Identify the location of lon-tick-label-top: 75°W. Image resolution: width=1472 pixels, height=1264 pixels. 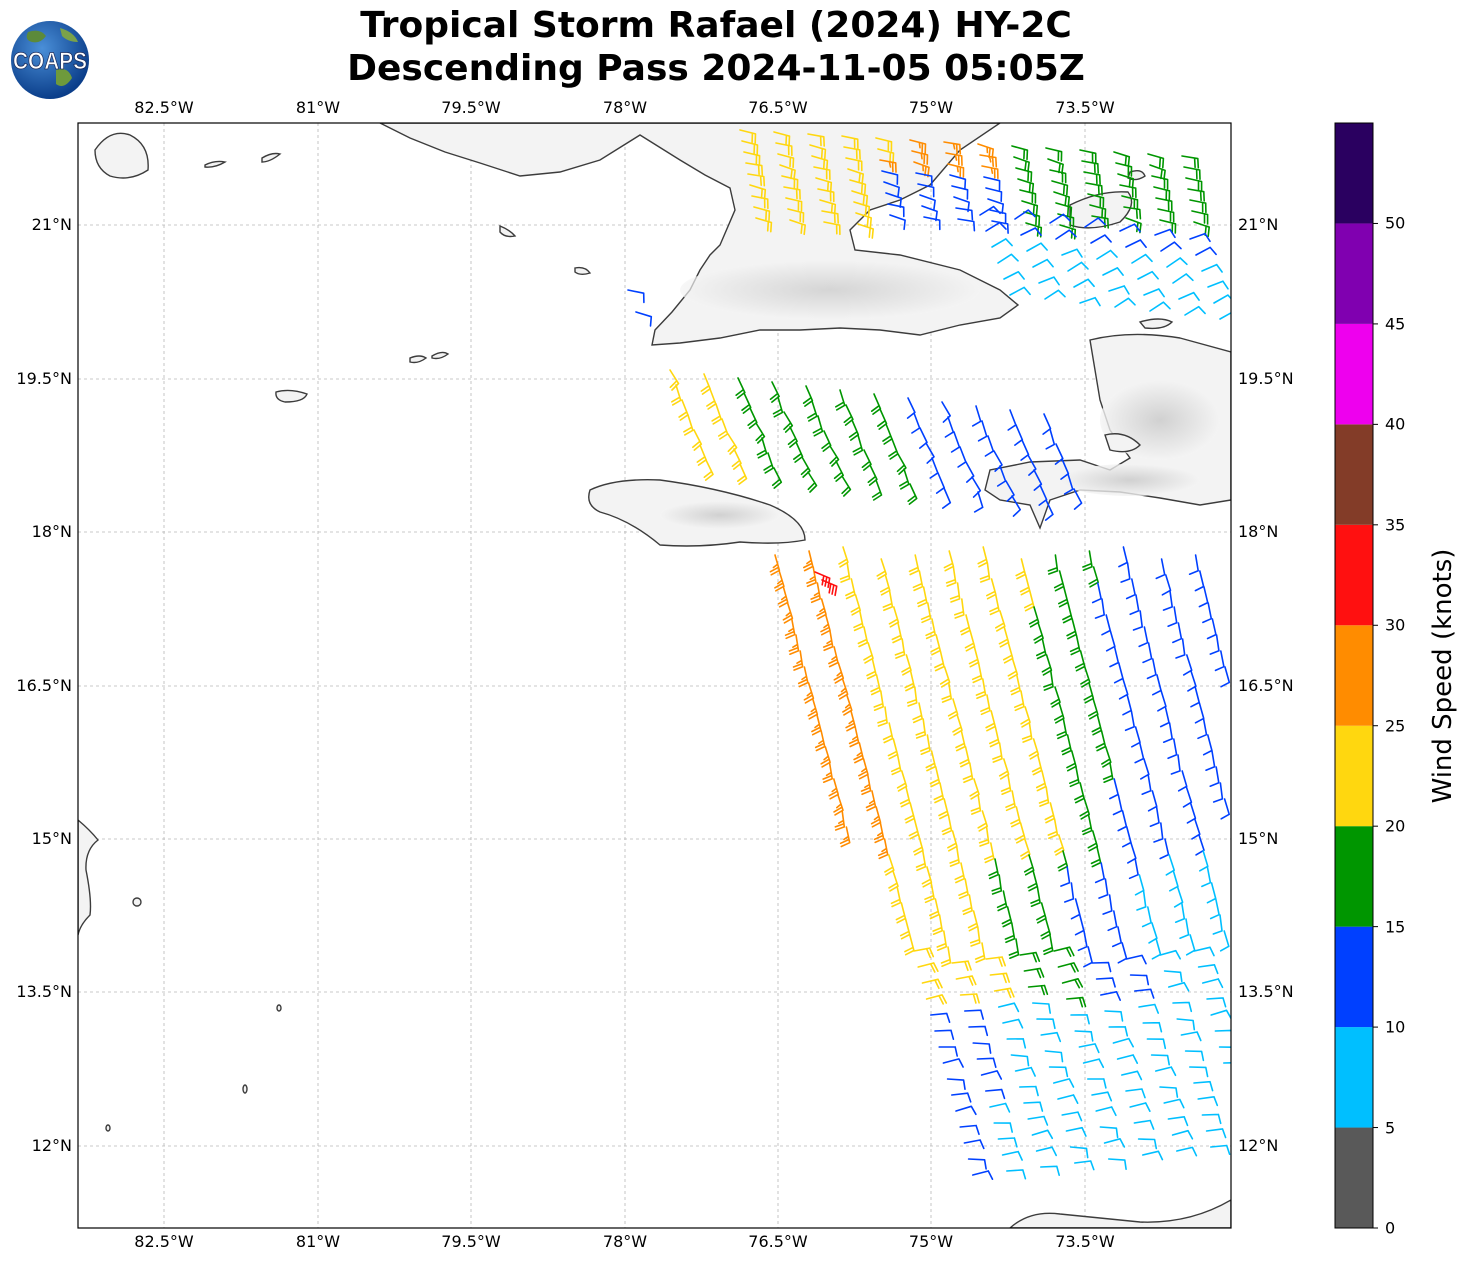
(931, 107).